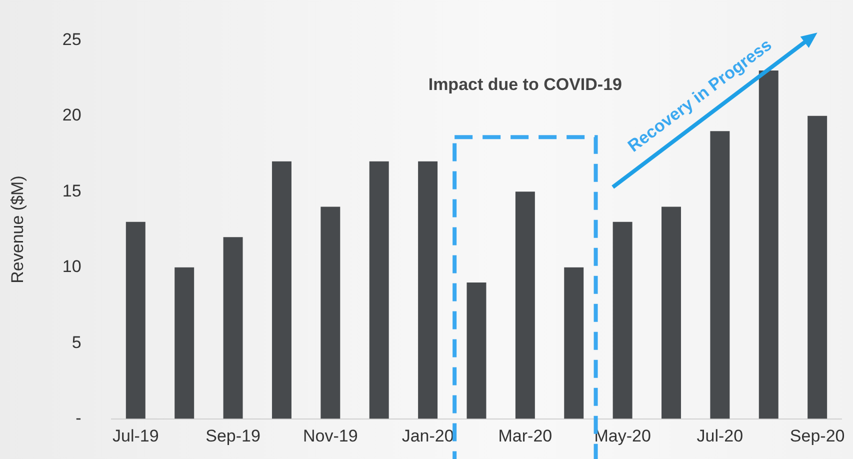 Image resolution: width=853 pixels, height=459 pixels. What do you see at coordinates (72, 39) in the screenshot?
I see `y-tick-label: 25` at bounding box center [72, 39].